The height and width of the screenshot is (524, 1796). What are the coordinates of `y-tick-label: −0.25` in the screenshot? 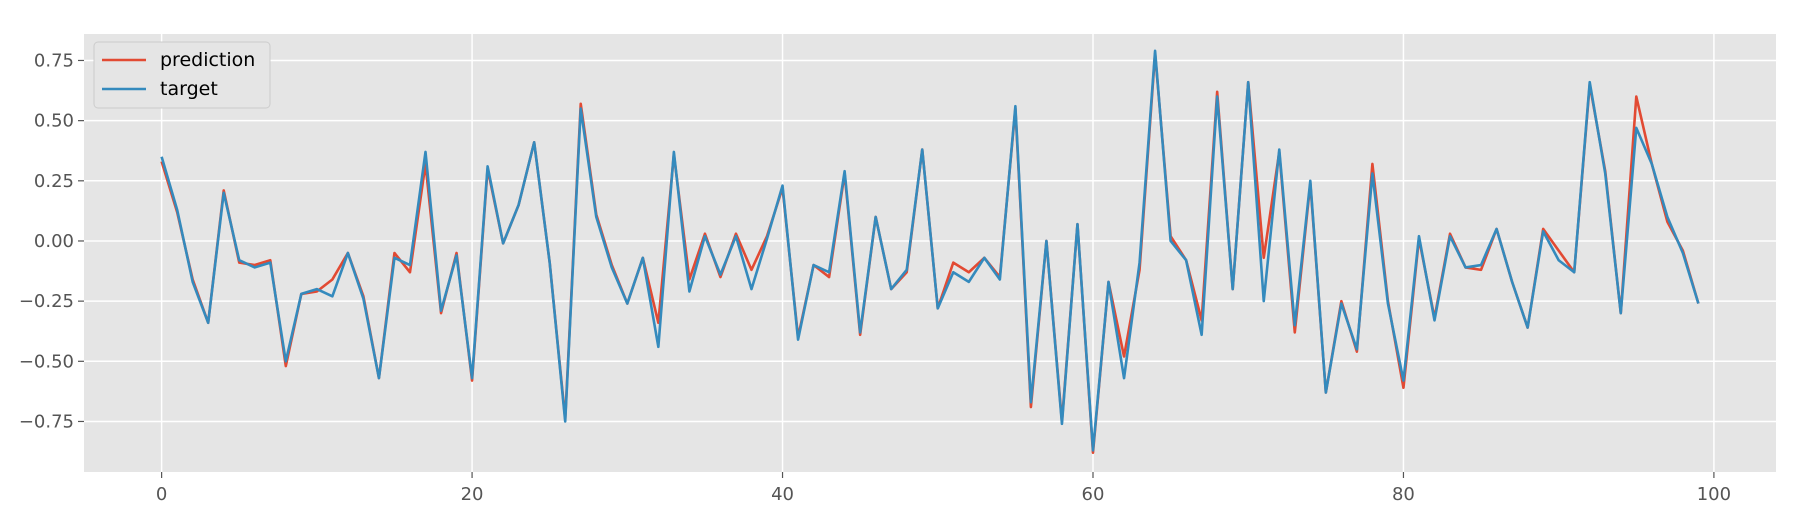 It's located at (46, 301).